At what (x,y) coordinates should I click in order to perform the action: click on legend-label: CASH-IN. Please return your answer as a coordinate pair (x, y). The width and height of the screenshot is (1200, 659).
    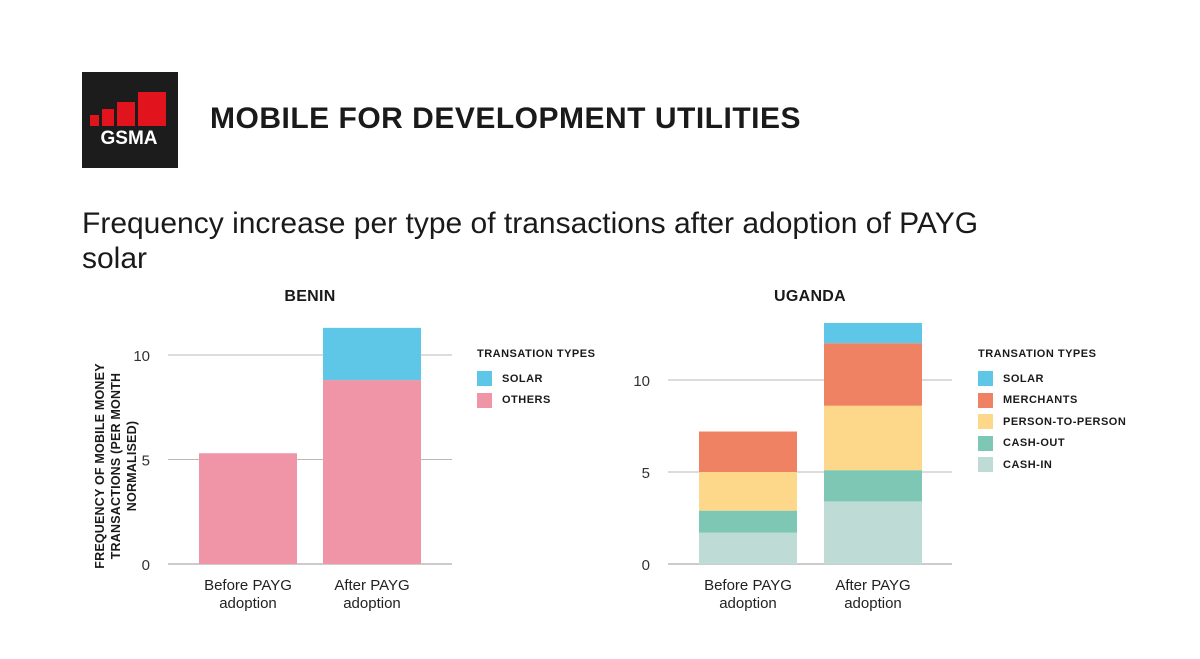
    Looking at the image, I should click on (1028, 464).